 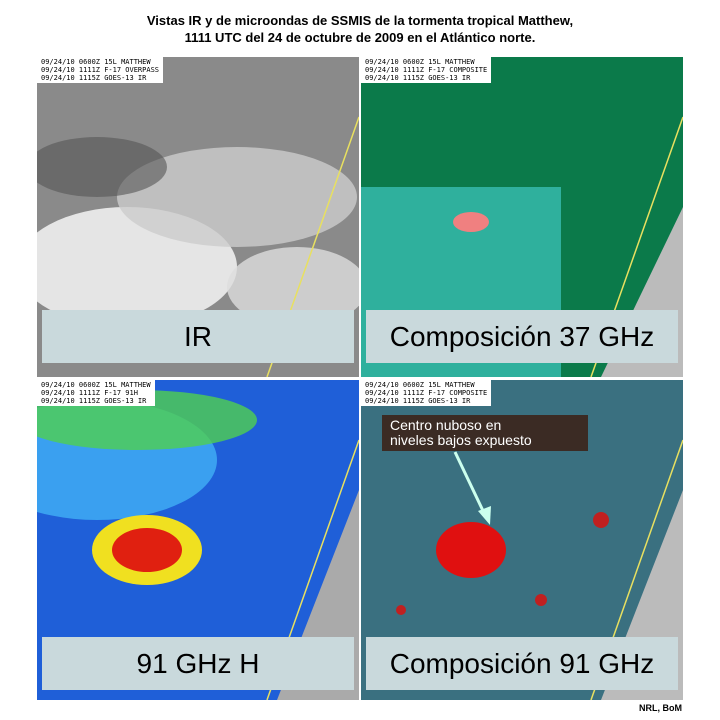 I want to click on annotation-line: niveles bajos expuesto, so click(x=461, y=440).